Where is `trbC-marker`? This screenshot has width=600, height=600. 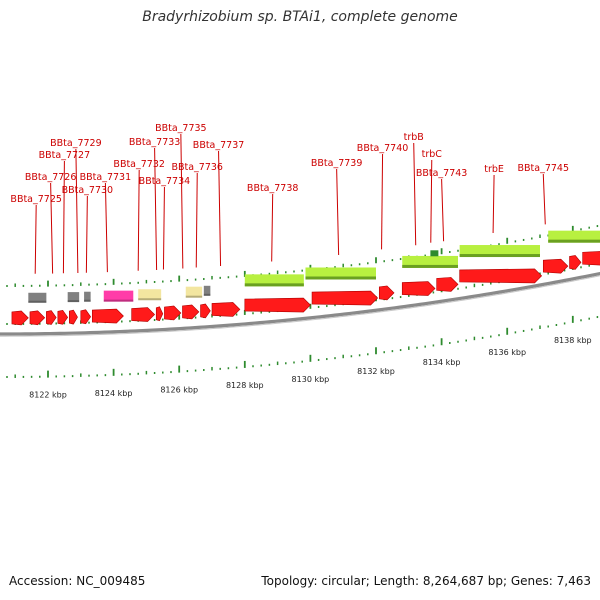 trbC-marker is located at coordinates (434, 253).